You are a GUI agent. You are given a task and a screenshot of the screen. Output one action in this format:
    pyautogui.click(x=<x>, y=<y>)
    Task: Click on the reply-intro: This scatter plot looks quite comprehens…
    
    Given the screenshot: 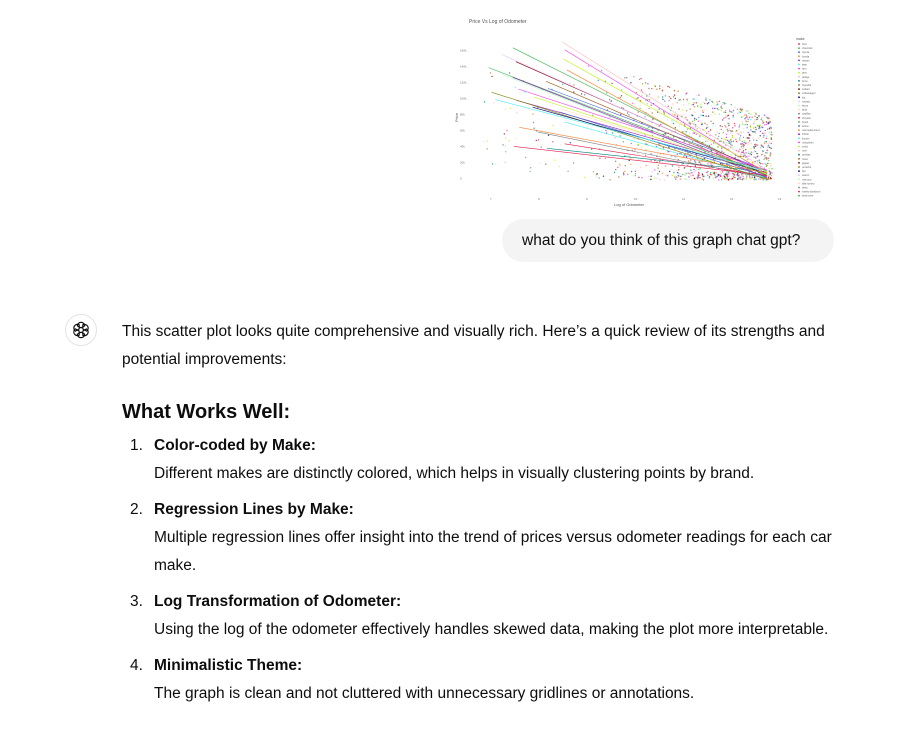 What is the action you would take?
    pyautogui.click(x=473, y=345)
    